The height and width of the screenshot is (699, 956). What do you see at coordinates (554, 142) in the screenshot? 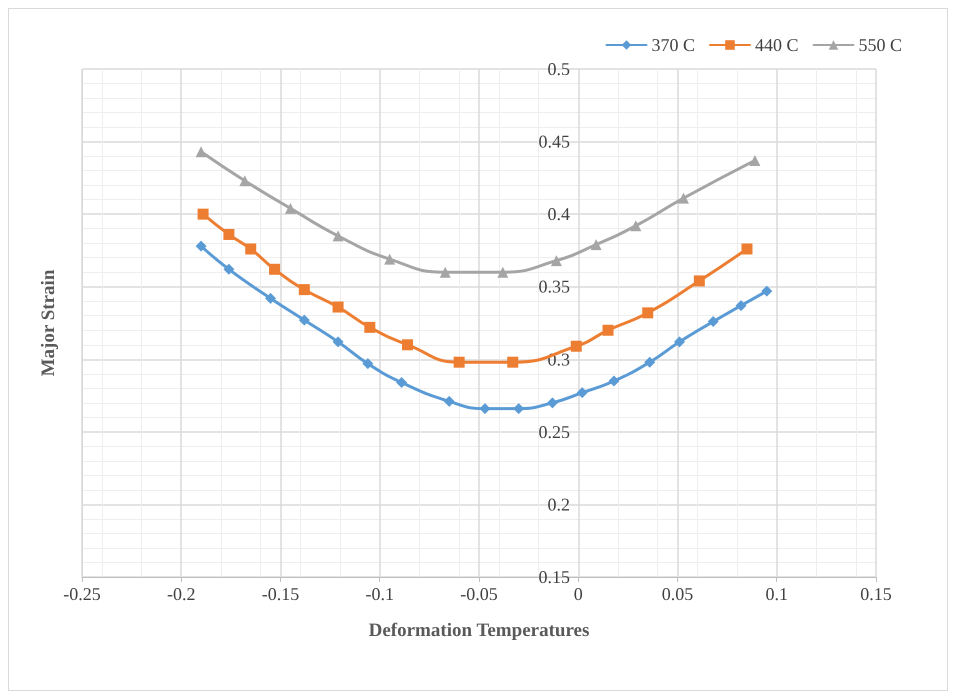
I see `y-tick-label: 0.45` at bounding box center [554, 142].